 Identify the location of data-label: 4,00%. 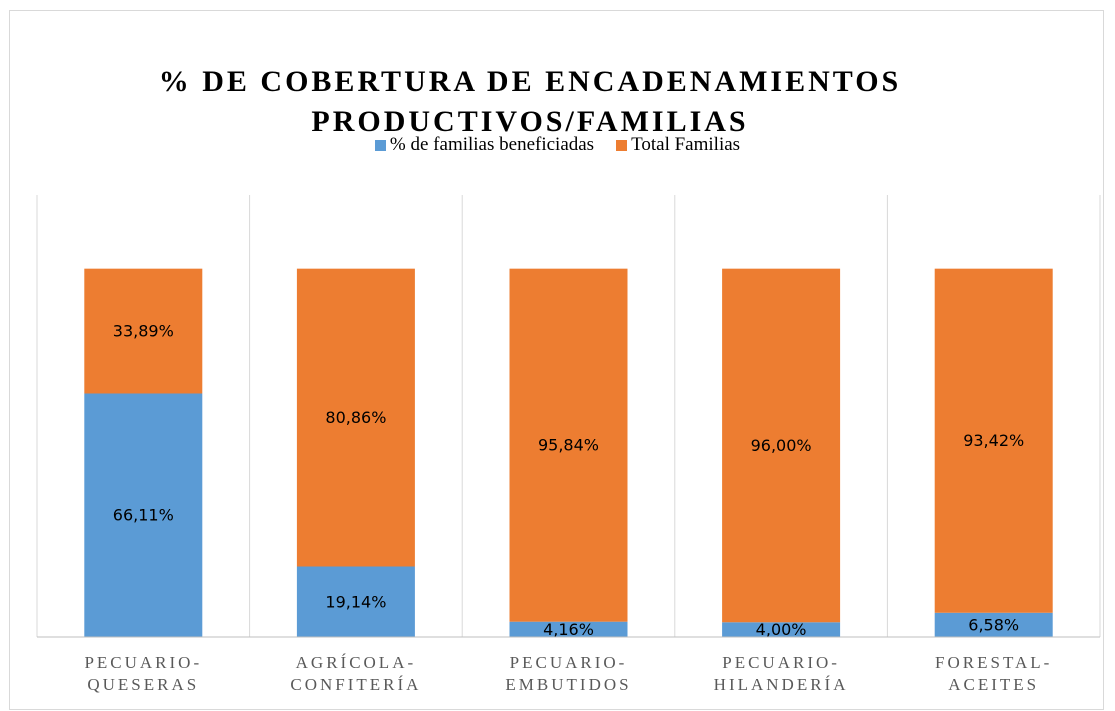
(781, 629).